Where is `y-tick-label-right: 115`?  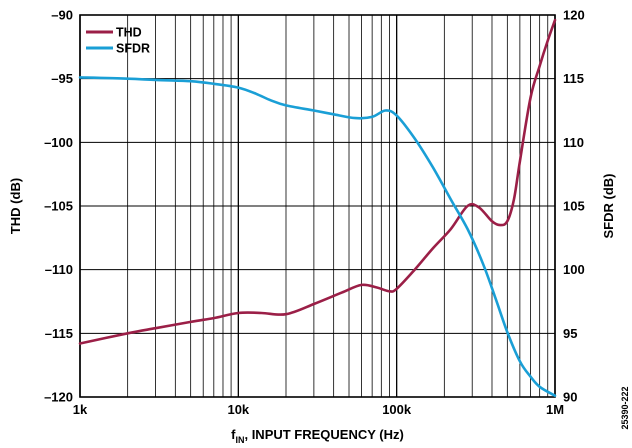 y-tick-label-right: 115 is located at coordinates (573, 78).